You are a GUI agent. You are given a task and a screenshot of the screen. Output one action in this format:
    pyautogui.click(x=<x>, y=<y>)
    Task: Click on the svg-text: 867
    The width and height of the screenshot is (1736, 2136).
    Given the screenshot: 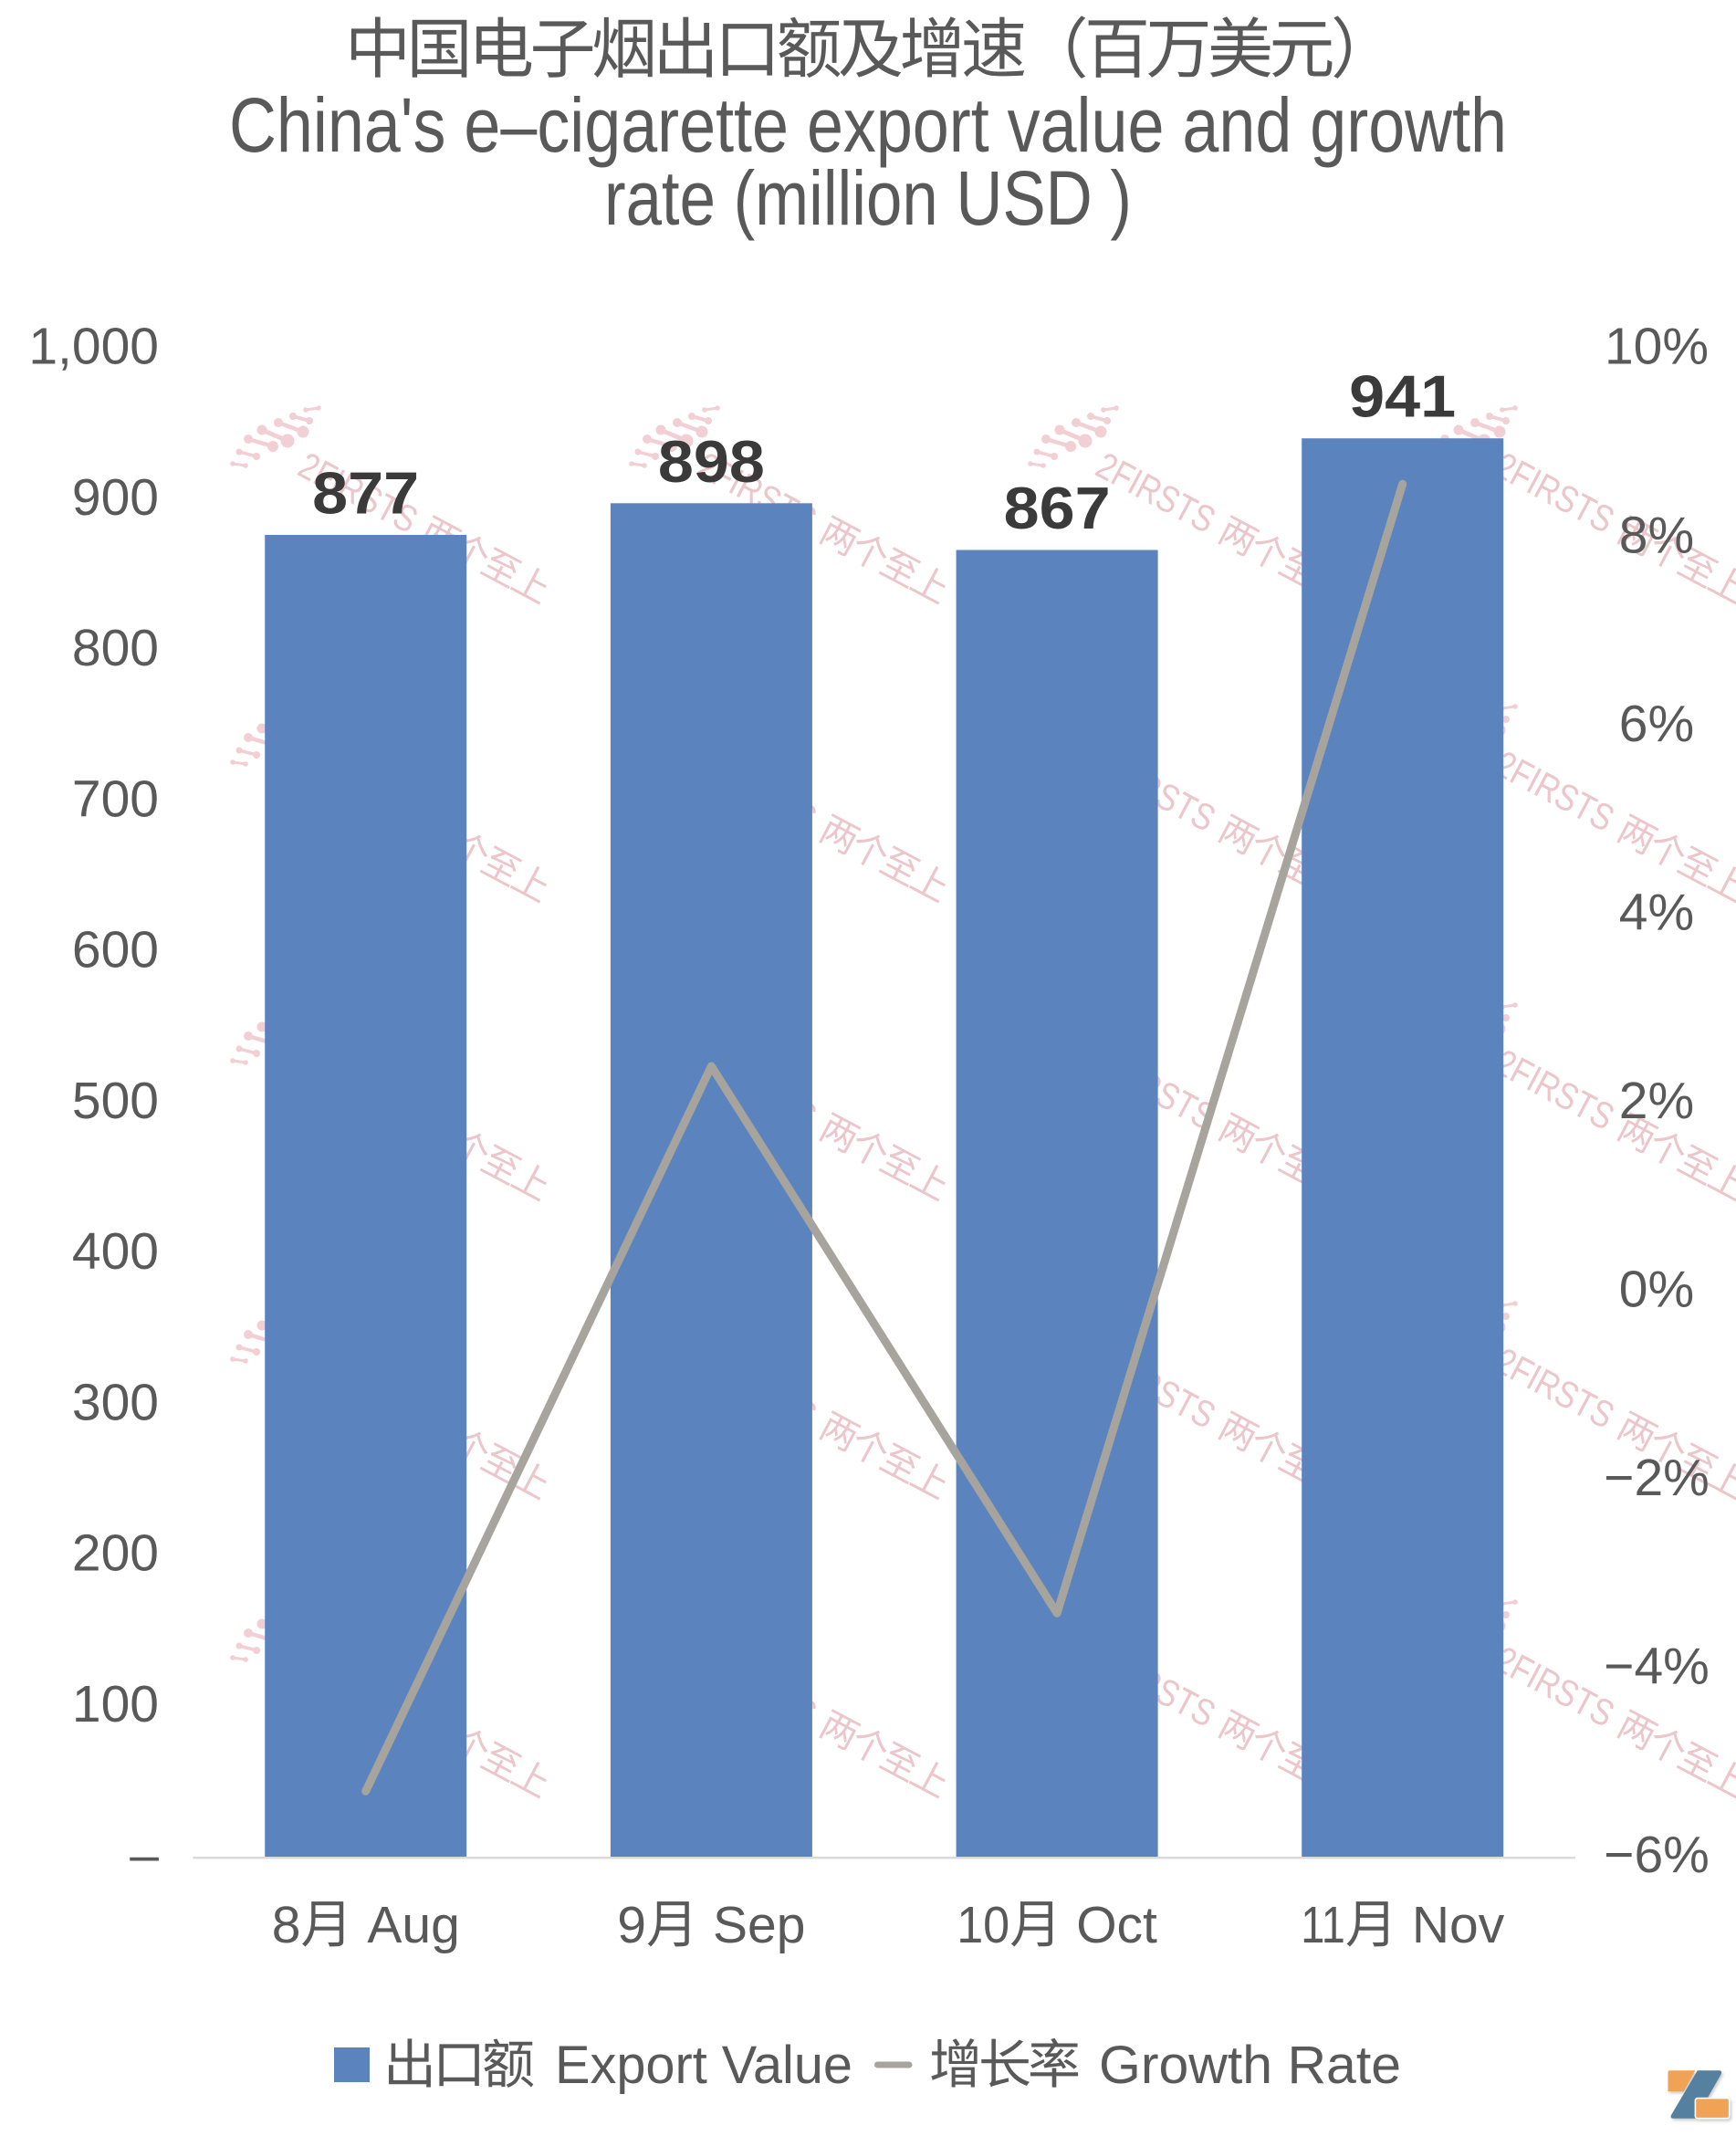 What is the action you would take?
    pyautogui.click(x=1057, y=508)
    